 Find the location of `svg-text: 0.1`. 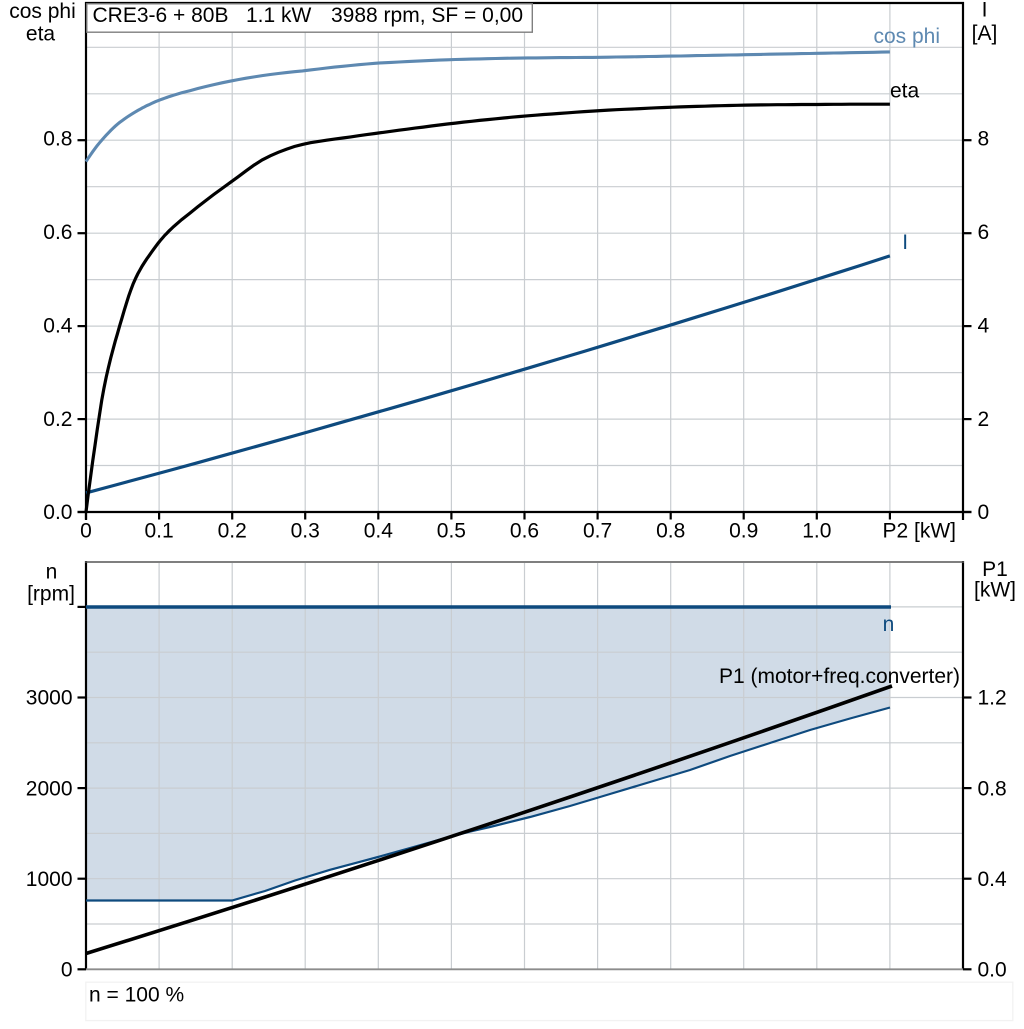

svg-text: 0.1 is located at coordinates (158, 531).